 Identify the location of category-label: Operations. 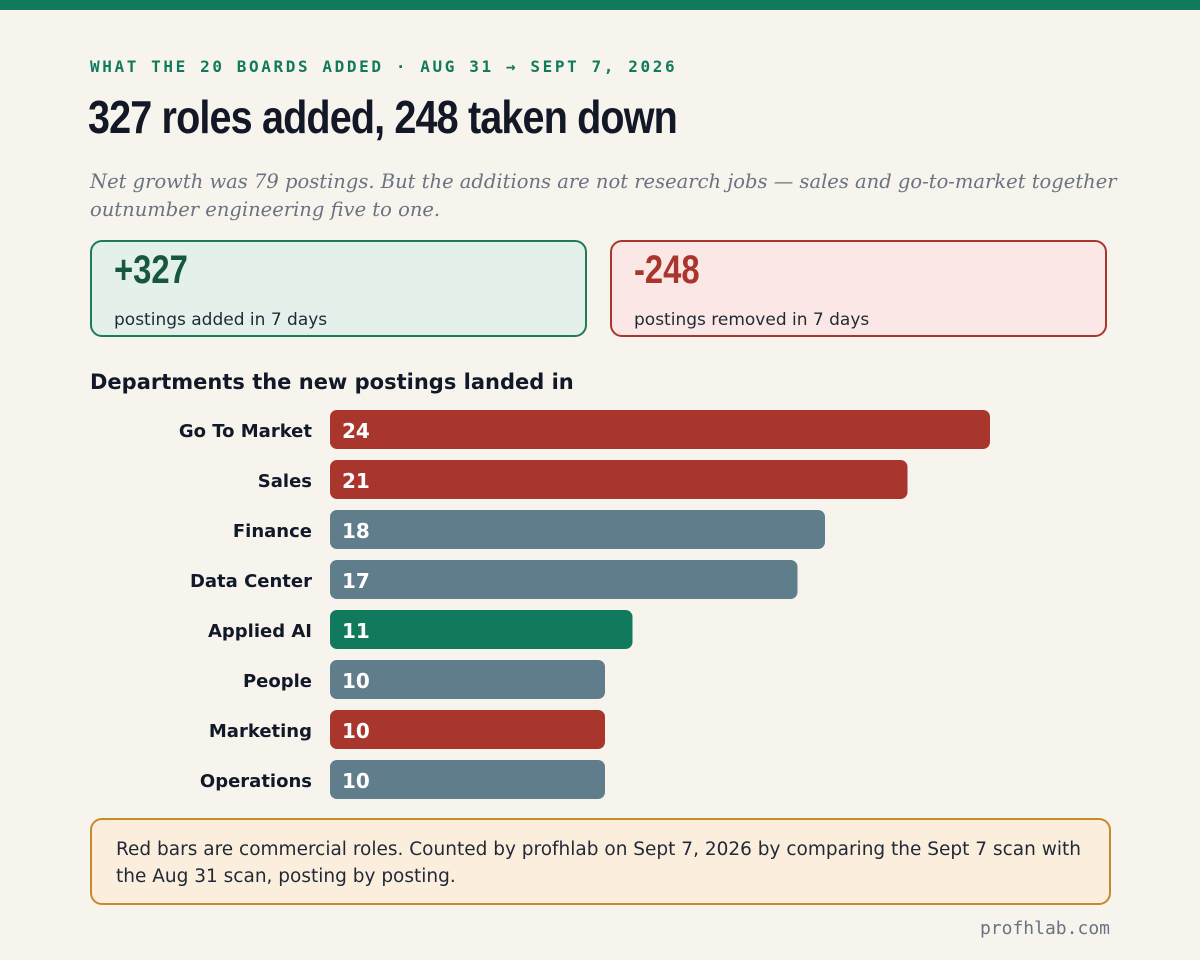
(256, 781).